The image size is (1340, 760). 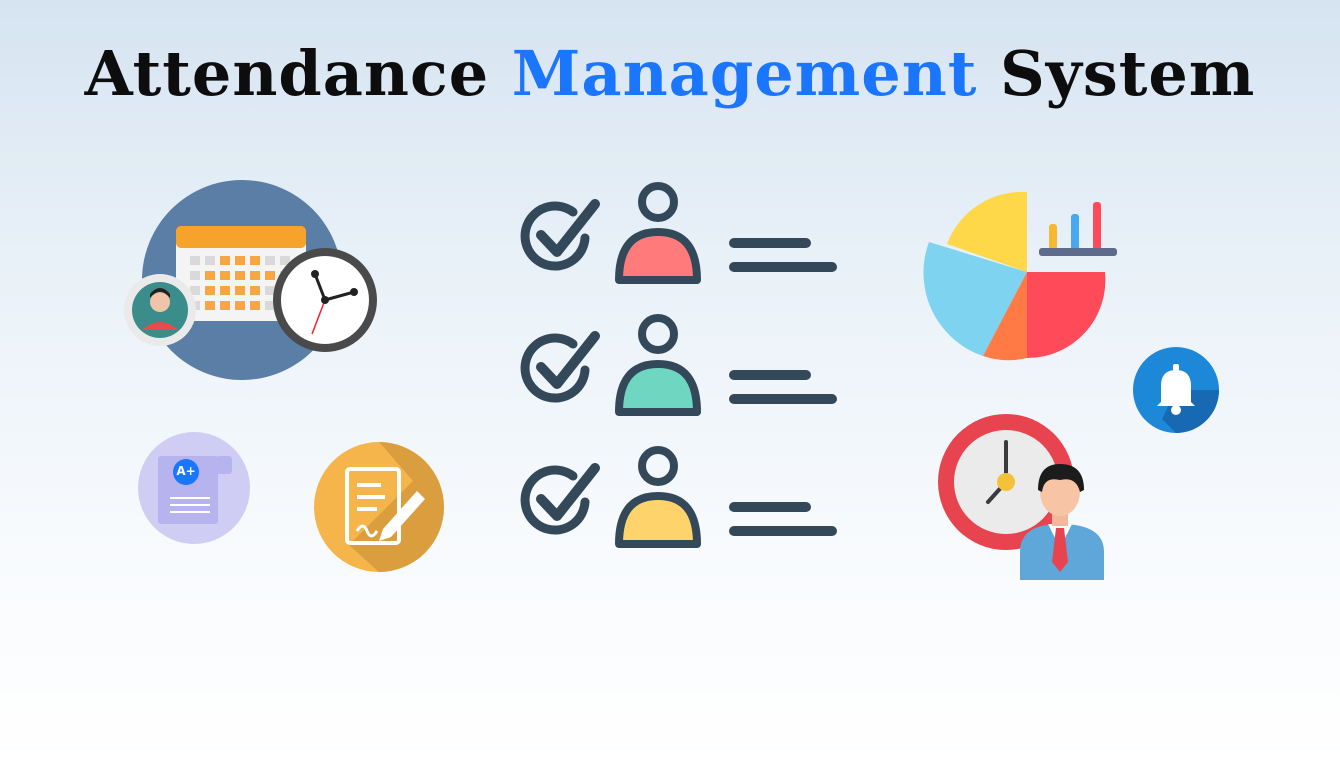 I want to click on bell-icon, so click(x=1176, y=390).